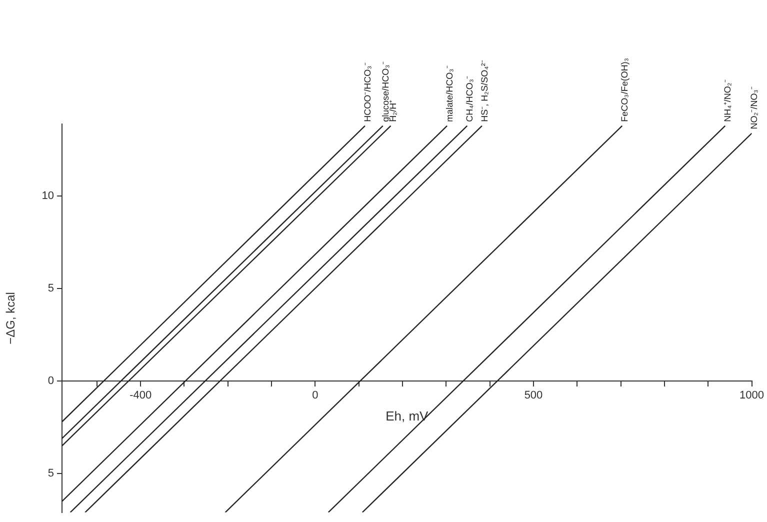 This screenshot has width=767, height=522. I want to click on text: malate/HCO₃⁻, so click(449, 94).